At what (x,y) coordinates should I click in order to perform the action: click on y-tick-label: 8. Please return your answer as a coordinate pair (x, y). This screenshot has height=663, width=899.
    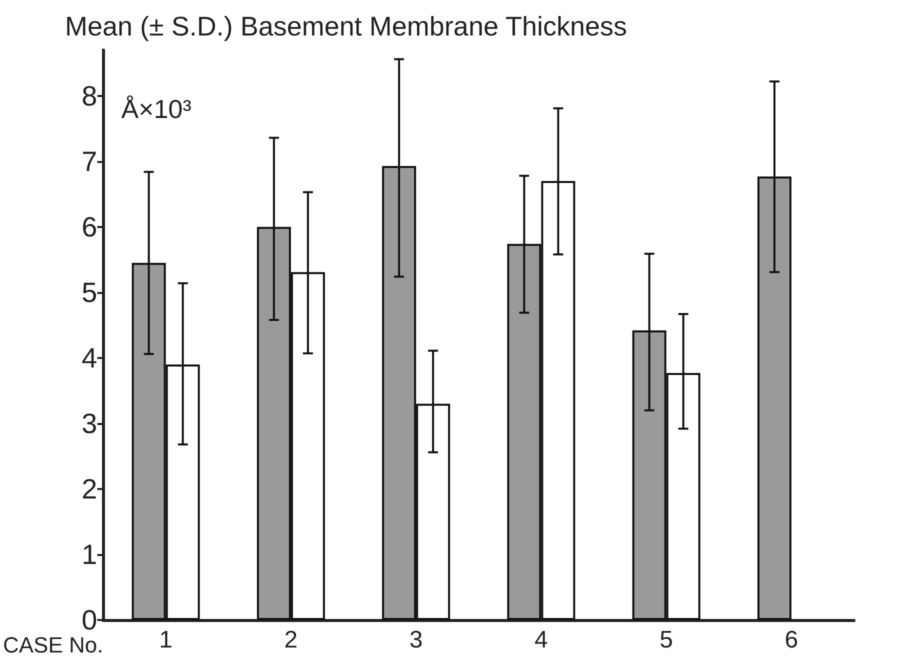
    Looking at the image, I should click on (90, 96).